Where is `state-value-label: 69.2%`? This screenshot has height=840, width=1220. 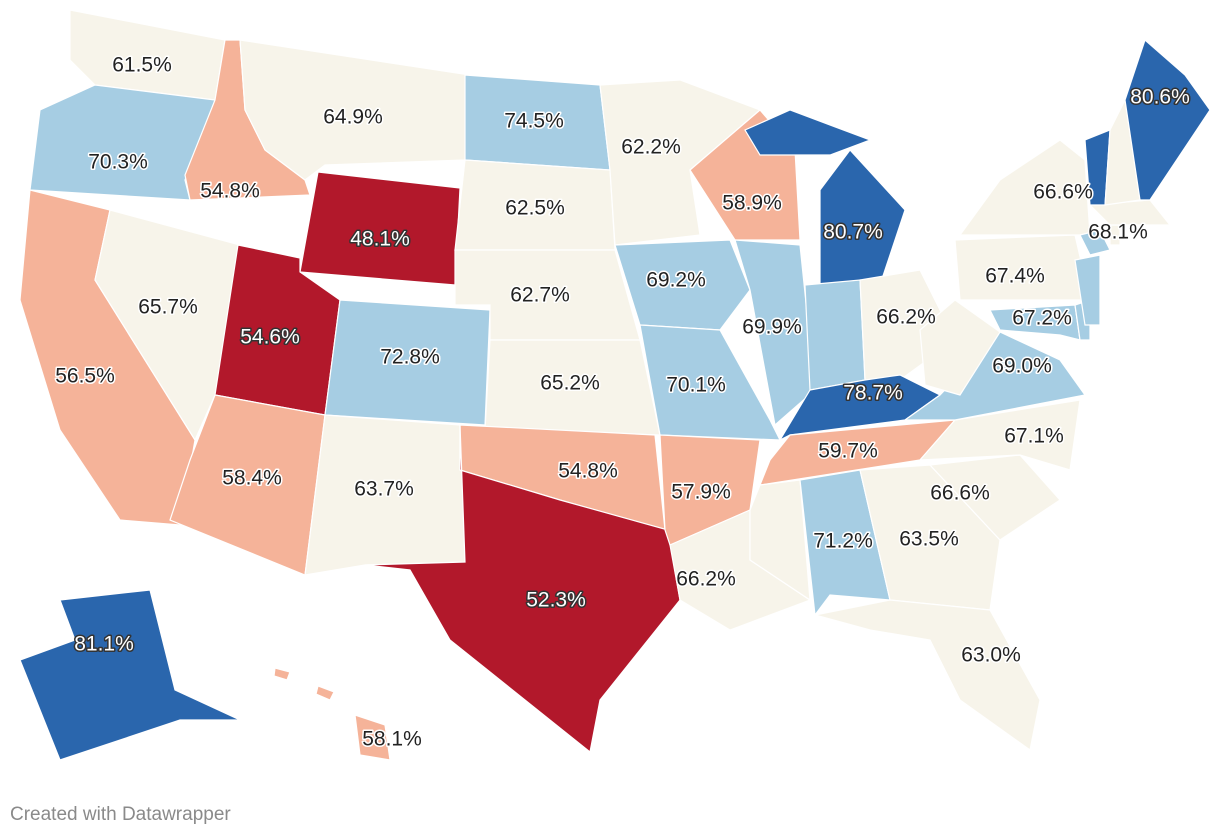 state-value-label: 69.2% is located at coordinates (676, 280).